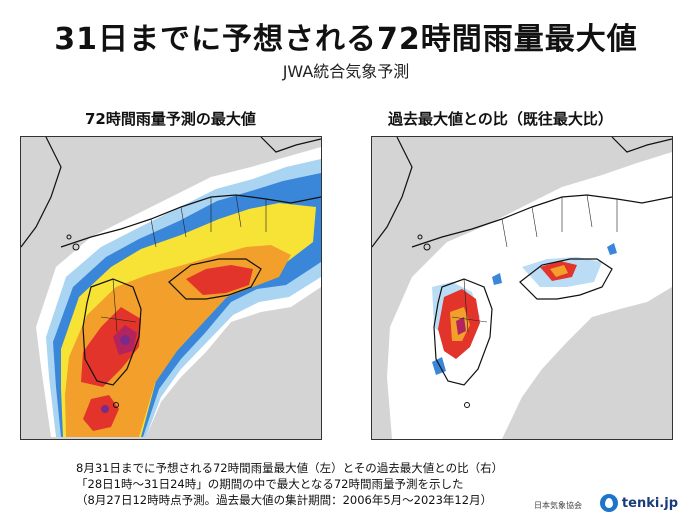  Describe the element at coordinates (649, 503) in the screenshot. I see `tenki-logo-text: tenki.jp` at that location.